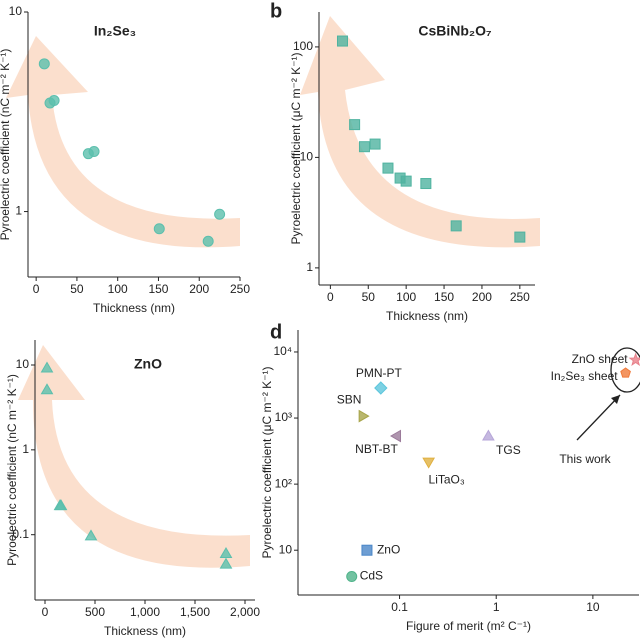 This screenshot has width=640, height=640. I want to click on point-label: LiTaO₃, so click(447, 479).